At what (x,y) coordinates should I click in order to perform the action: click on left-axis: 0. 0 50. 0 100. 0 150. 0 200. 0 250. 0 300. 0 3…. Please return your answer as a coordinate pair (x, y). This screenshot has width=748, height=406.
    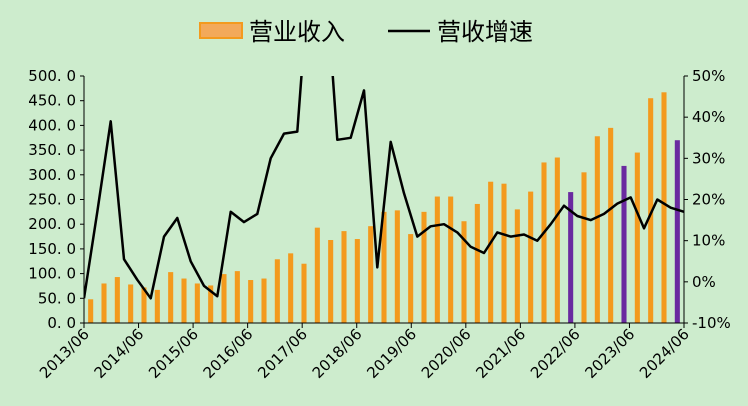
    Looking at the image, I should click on (56, 199).